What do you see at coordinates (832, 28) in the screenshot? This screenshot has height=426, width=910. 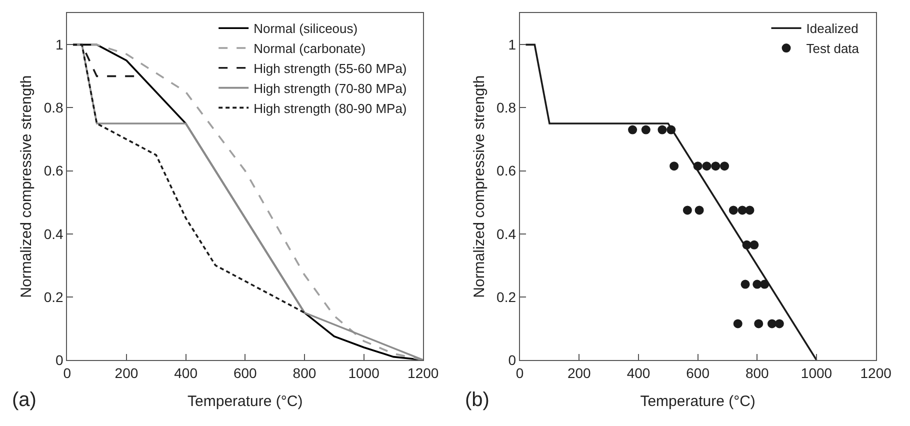 I see `legend-label: Idealized` at bounding box center [832, 28].